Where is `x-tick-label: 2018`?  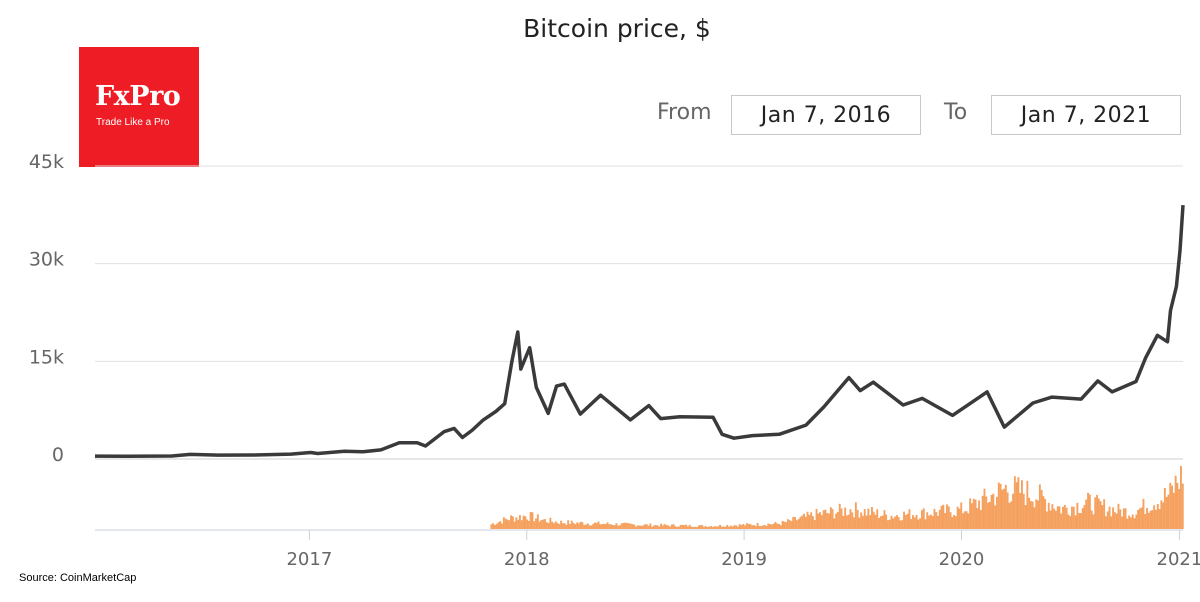 x-tick-label: 2018 is located at coordinates (527, 559).